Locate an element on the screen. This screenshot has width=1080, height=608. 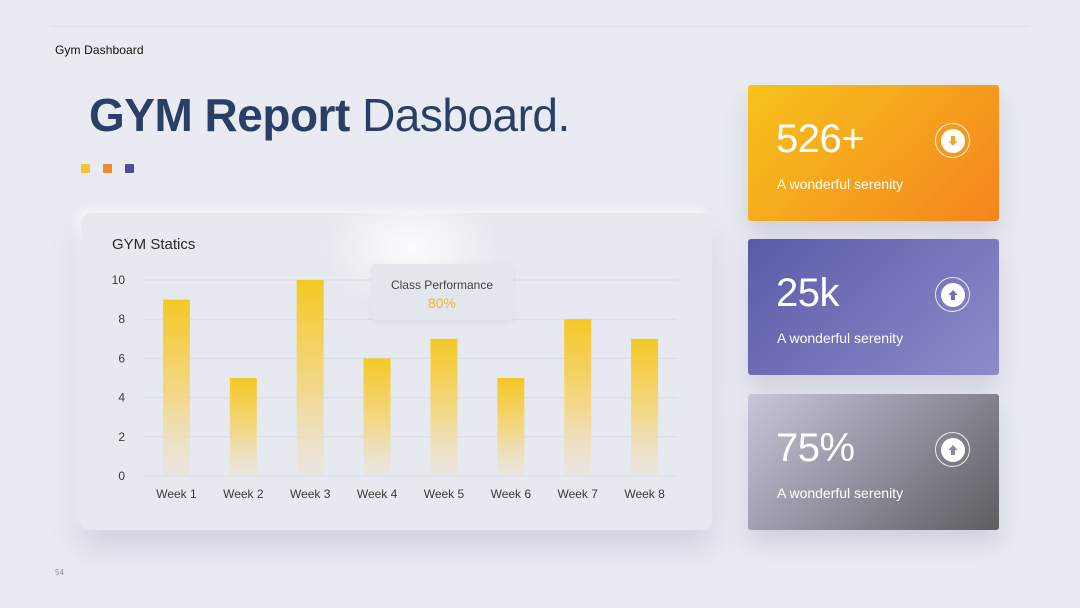
y-tick-label: 2 is located at coordinates (121, 437).